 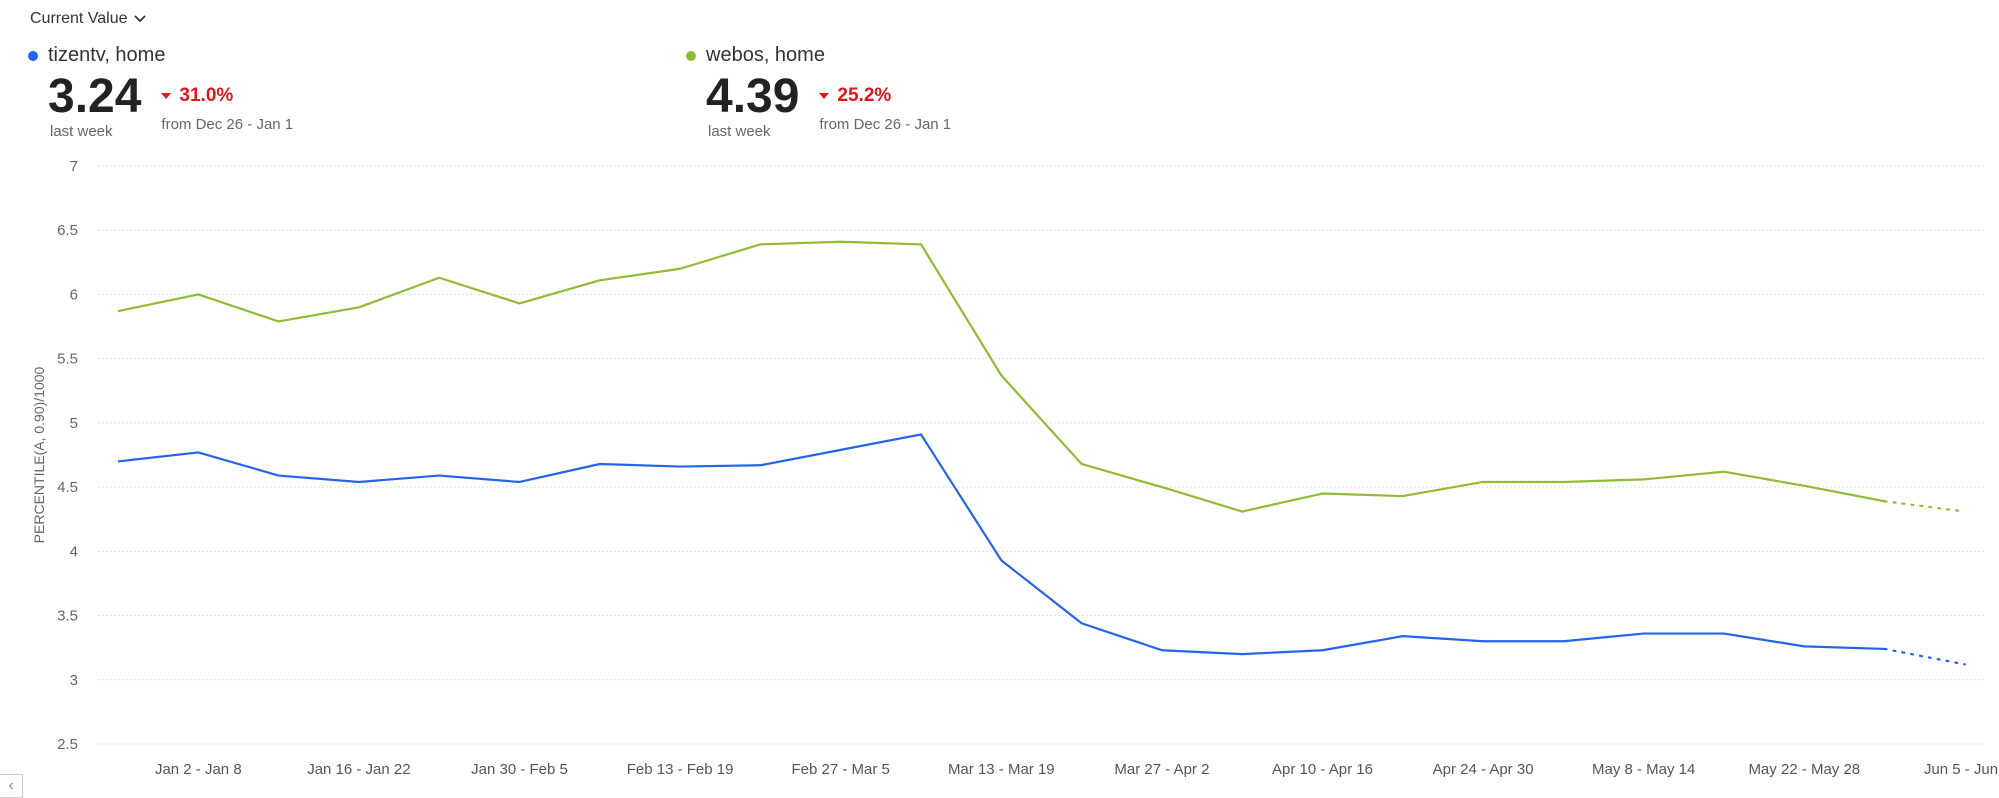 I want to click on chevron-left-icon: ‹, so click(x=10, y=786).